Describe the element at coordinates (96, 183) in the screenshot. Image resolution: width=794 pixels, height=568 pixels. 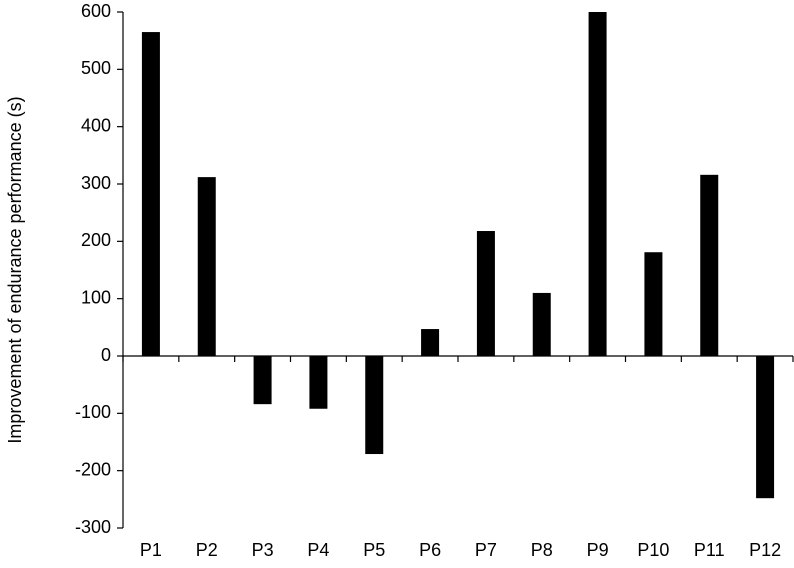
I see `y-tick-label: 300` at that location.